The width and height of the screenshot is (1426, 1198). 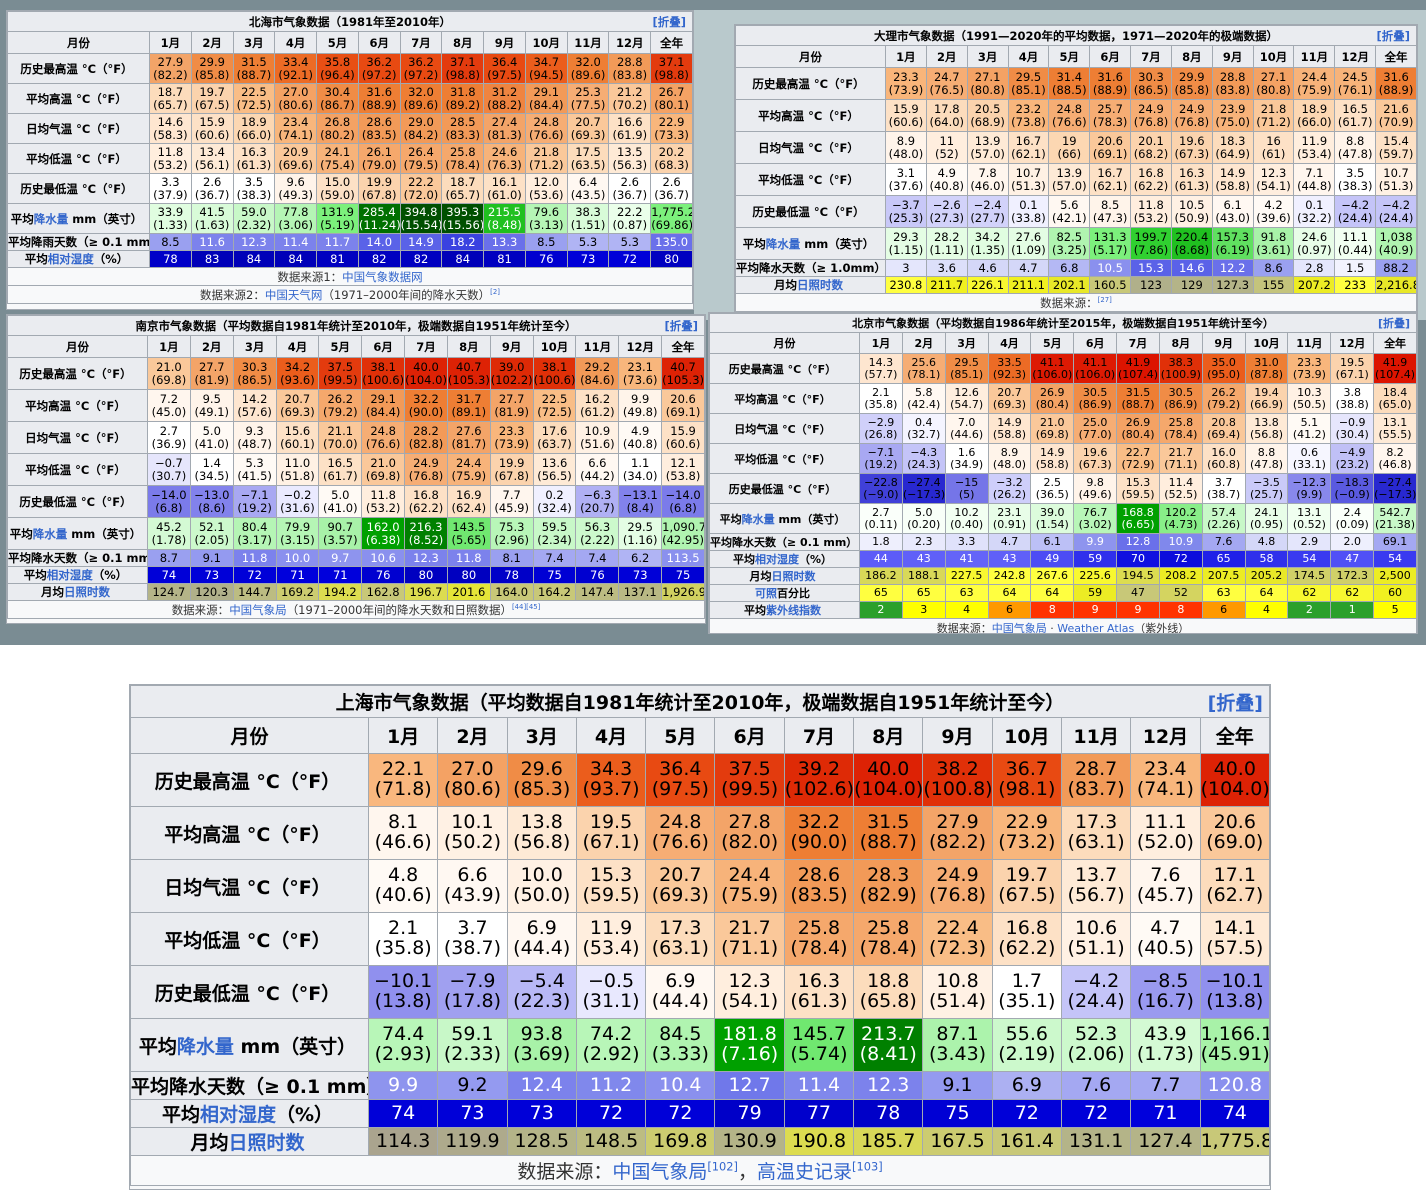 I want to click on cell-value: 119.9, so click(x=472, y=1140).